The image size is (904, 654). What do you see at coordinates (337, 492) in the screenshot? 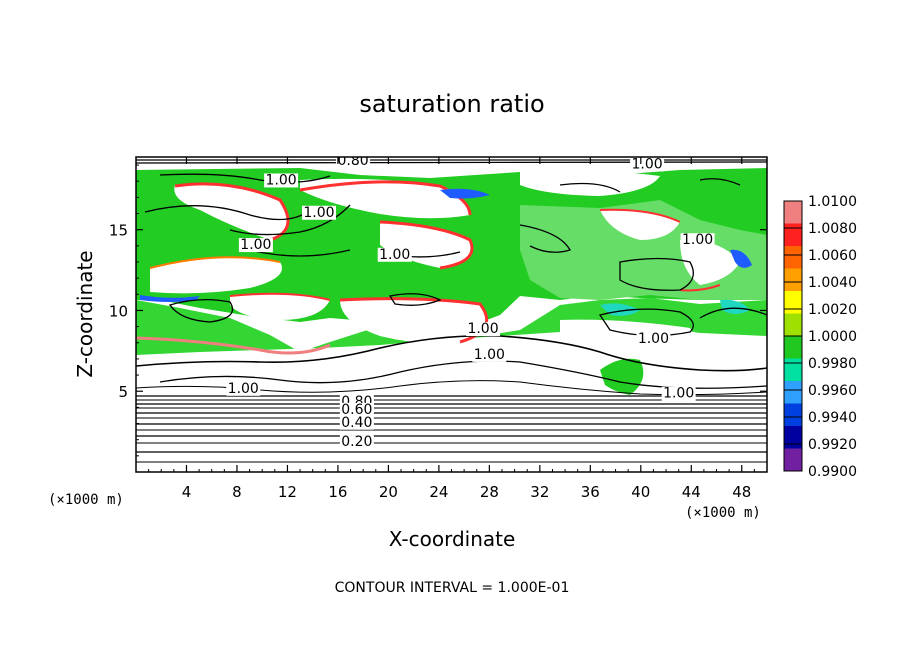
I see `x-tick-label: 16` at bounding box center [337, 492].